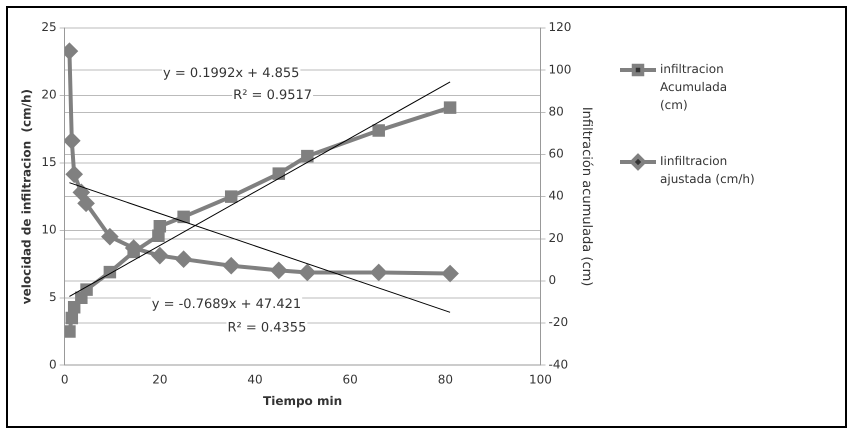 This screenshot has width=853, height=436. What do you see at coordinates (560, 27) in the screenshot?
I see `y2-tick-label: 120` at bounding box center [560, 27].